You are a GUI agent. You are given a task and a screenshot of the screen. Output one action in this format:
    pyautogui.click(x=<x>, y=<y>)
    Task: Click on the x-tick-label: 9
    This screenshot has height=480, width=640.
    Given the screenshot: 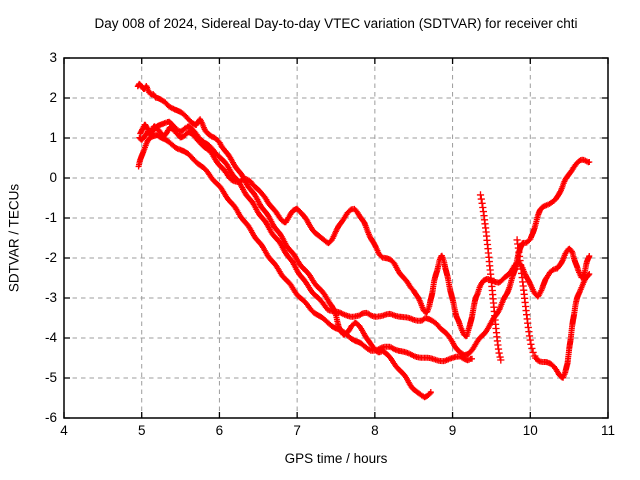 What is the action you would take?
    pyautogui.click(x=452, y=430)
    